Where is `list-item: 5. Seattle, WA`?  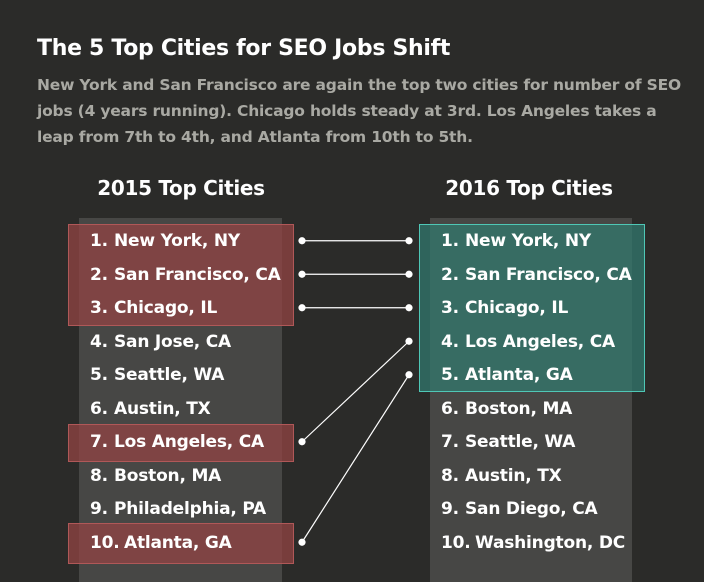 list-item: 5. Seattle, WA is located at coordinates (157, 375).